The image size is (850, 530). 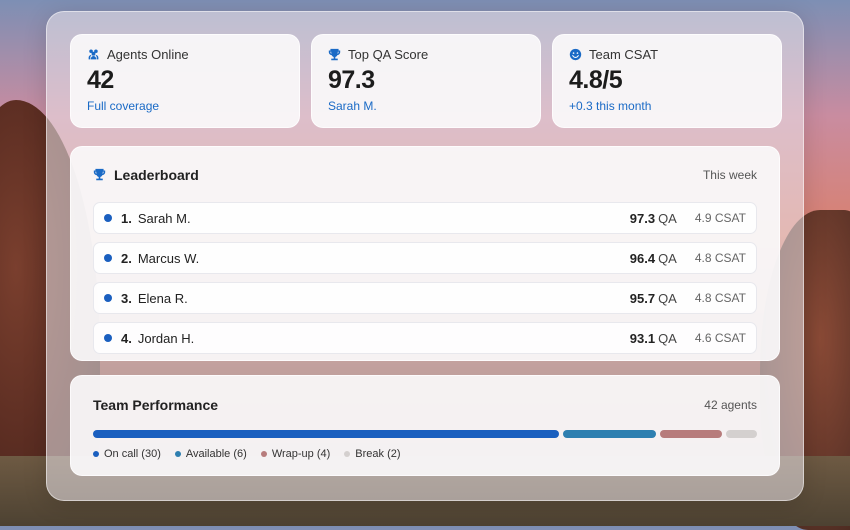 I want to click on csat-score: 4.6 CSAT, so click(x=720, y=338).